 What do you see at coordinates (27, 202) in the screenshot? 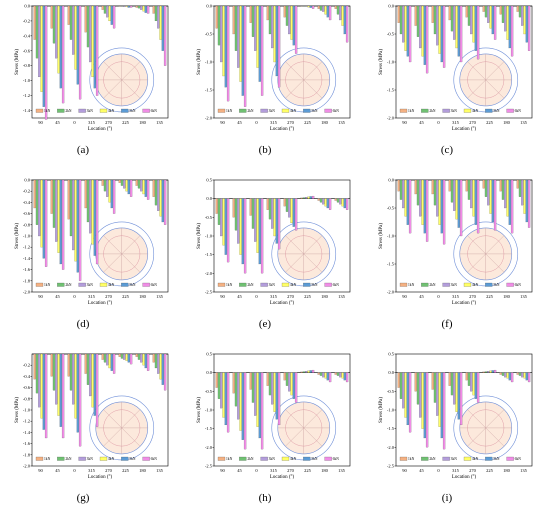
I see `y-tick-label: -0.4` at bounding box center [27, 202].